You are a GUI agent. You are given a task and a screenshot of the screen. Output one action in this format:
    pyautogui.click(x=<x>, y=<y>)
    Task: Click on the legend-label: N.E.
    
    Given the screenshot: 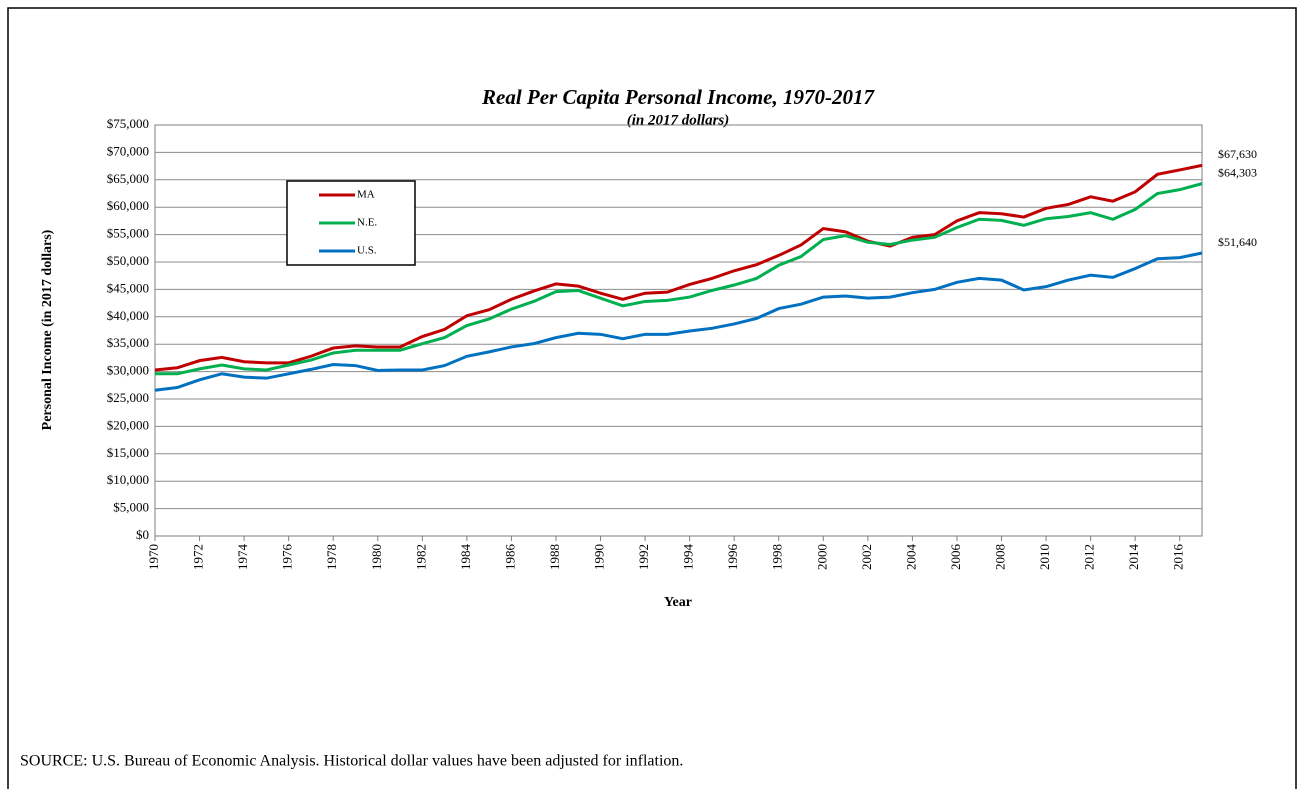 What is the action you would take?
    pyautogui.click(x=367, y=223)
    